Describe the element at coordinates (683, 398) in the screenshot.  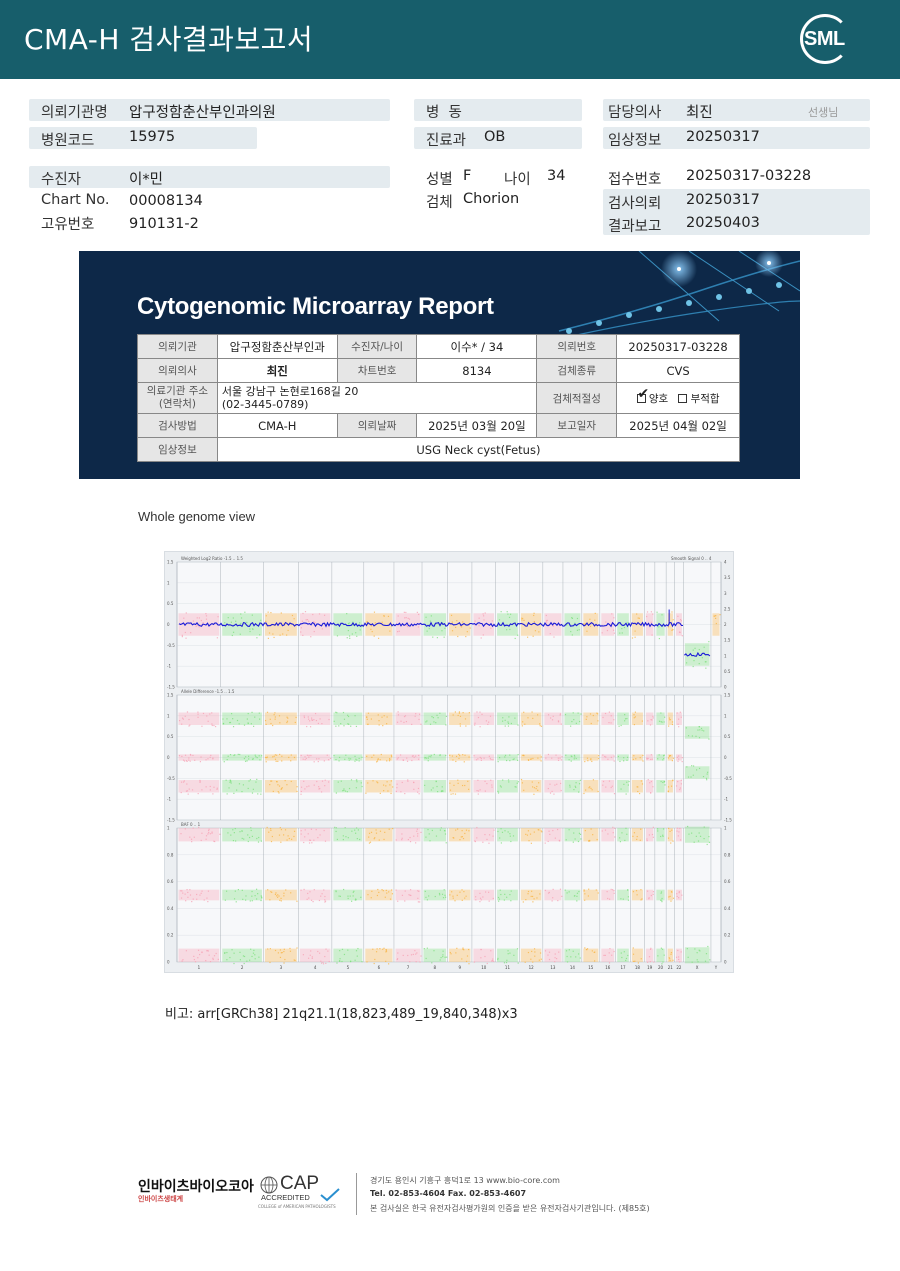
I see `suit-bad-checkbox` at that location.